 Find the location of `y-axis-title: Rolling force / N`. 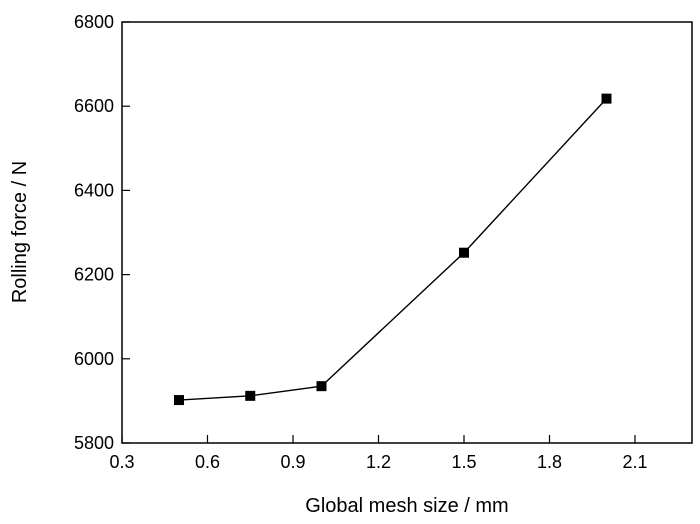

y-axis-title: Rolling force / N is located at coordinates (20, 232).